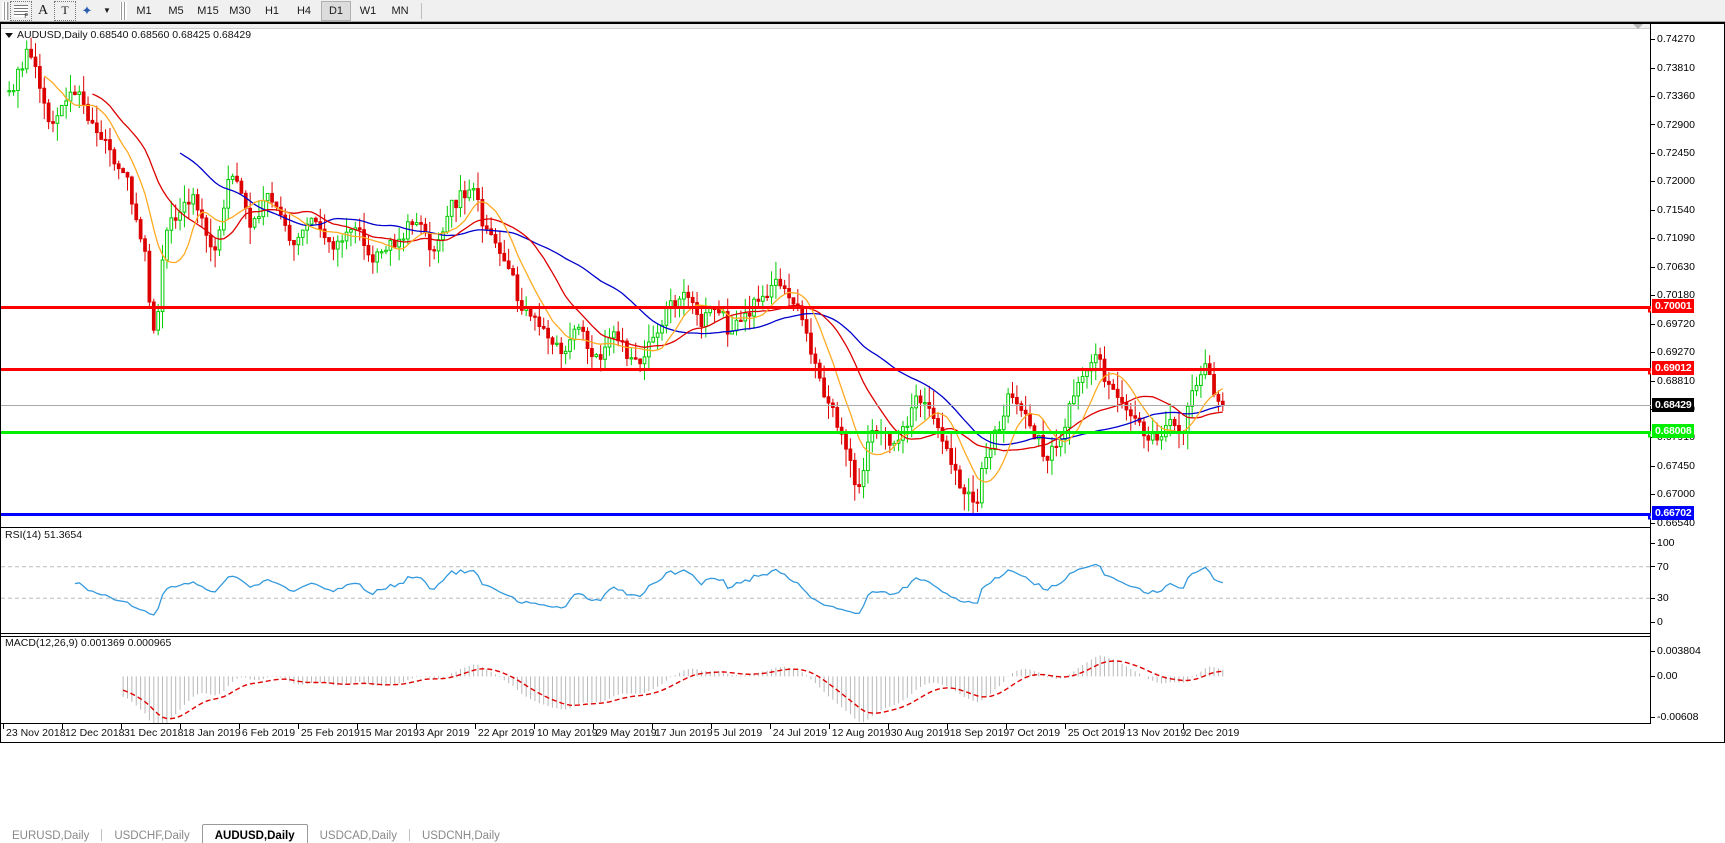  What do you see at coordinates (1673, 368) in the screenshot?
I see `price-label-resistance-069: 0.69012` at bounding box center [1673, 368].